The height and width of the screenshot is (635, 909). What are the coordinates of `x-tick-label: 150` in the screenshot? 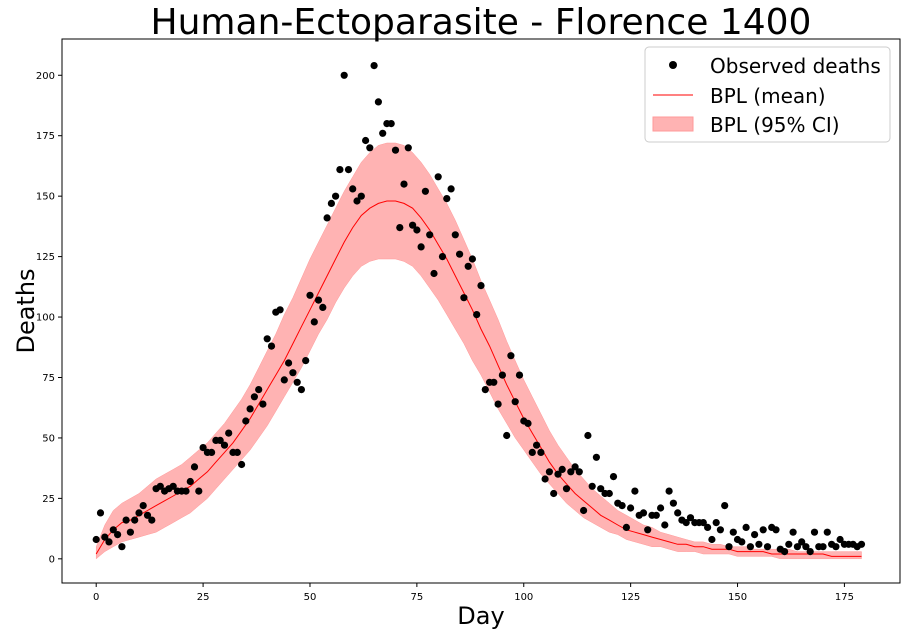 It's located at (737, 597).